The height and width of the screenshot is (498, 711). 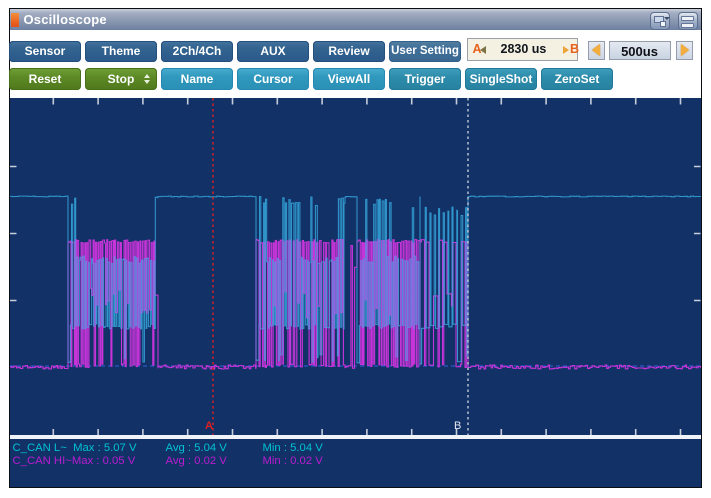 I want to click on svg-text: A, so click(x=209, y=426).